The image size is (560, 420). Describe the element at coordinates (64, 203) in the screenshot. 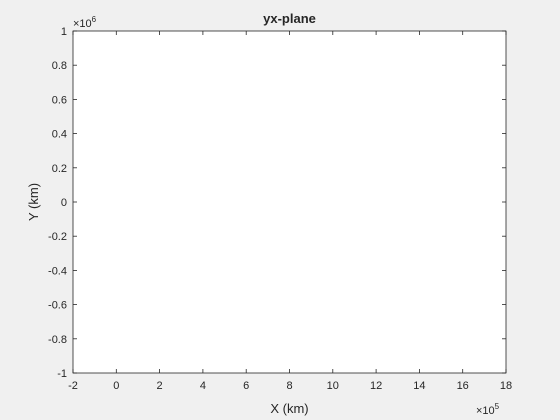

I see `y-tick-label: 0` at that location.